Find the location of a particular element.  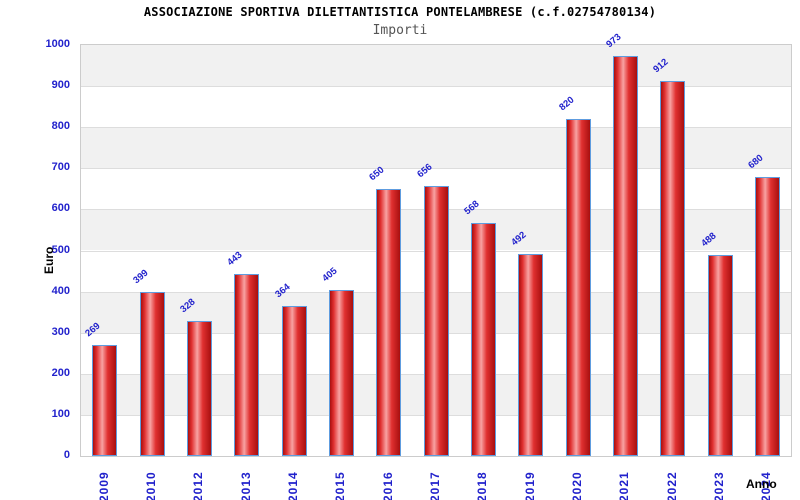

y-tick-label: 600 is located at coordinates (60, 208).